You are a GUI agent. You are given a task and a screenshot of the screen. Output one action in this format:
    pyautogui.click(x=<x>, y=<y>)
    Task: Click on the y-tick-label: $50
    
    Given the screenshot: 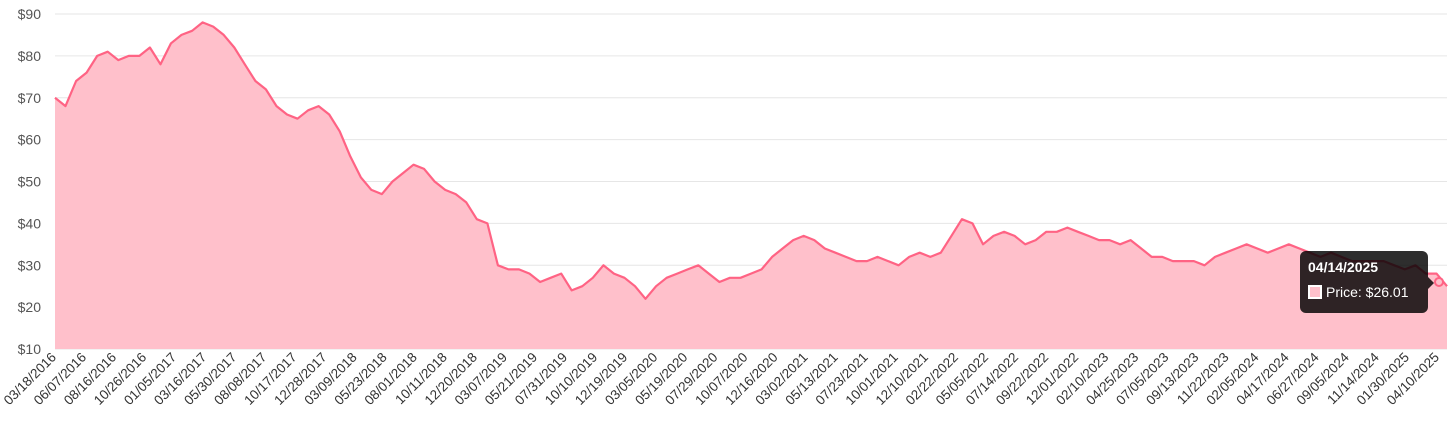 What is the action you would take?
    pyautogui.click(x=30, y=182)
    